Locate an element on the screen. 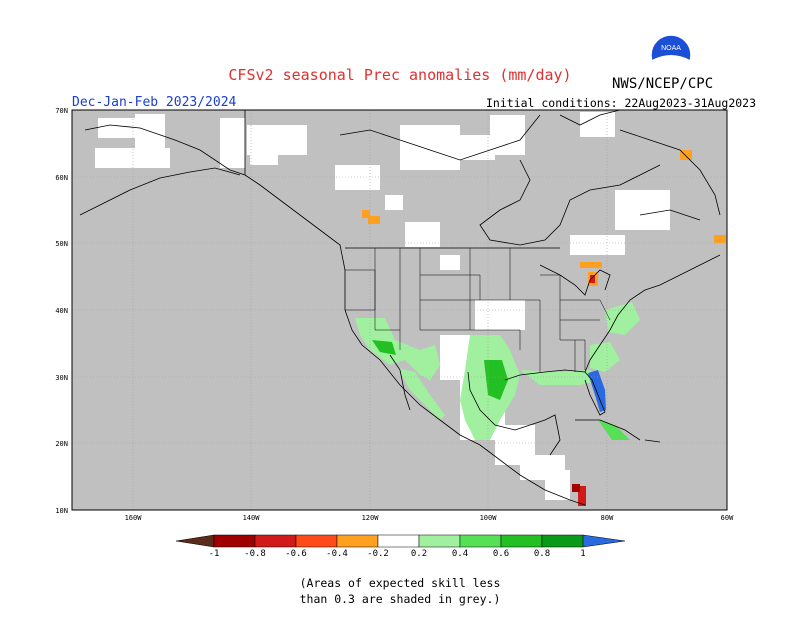 The width and height of the screenshot is (800, 618). color-legend is located at coordinates (400, 541).